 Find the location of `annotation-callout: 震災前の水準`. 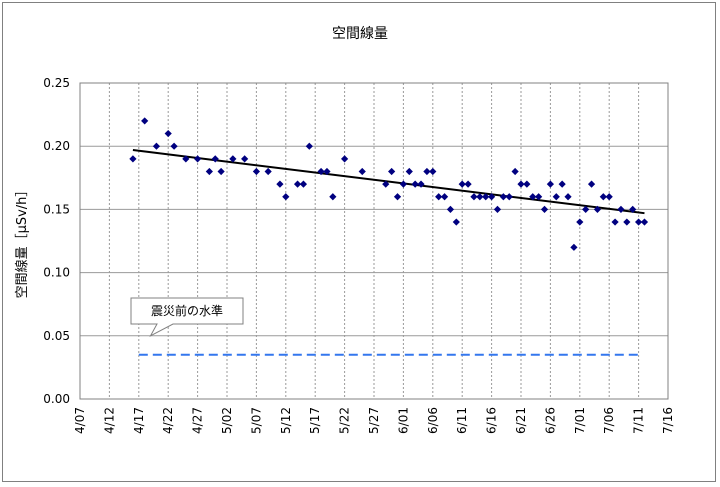

annotation-callout: 震災前の水準 is located at coordinates (187, 317).